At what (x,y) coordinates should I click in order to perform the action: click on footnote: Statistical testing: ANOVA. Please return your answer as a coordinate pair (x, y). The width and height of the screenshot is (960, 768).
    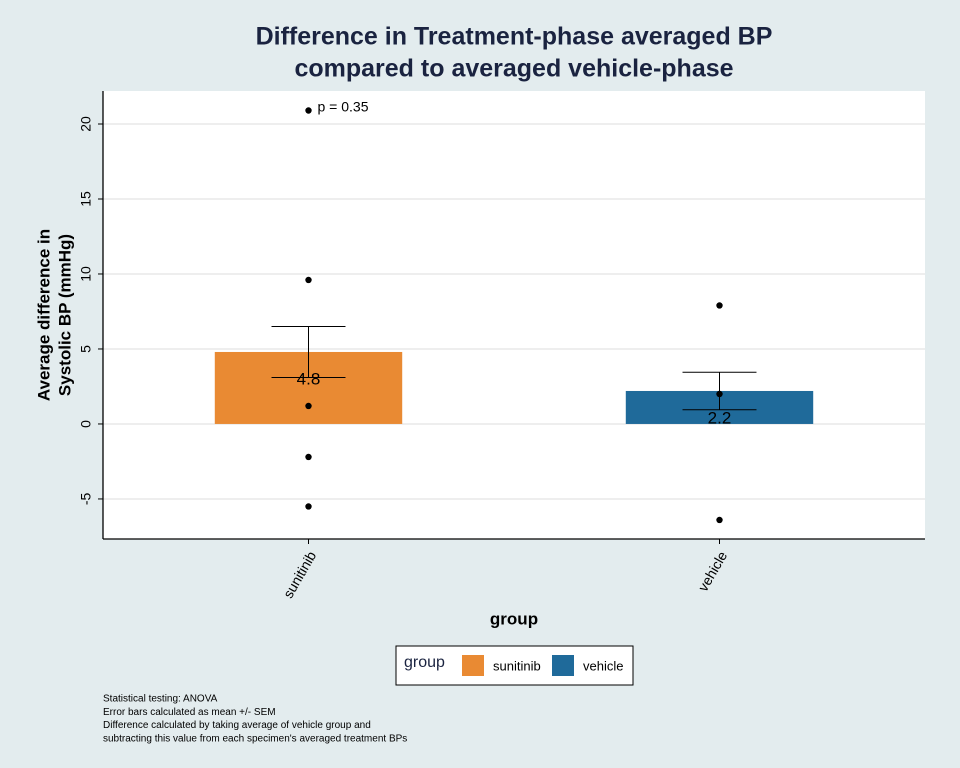
    Looking at the image, I should click on (160, 699).